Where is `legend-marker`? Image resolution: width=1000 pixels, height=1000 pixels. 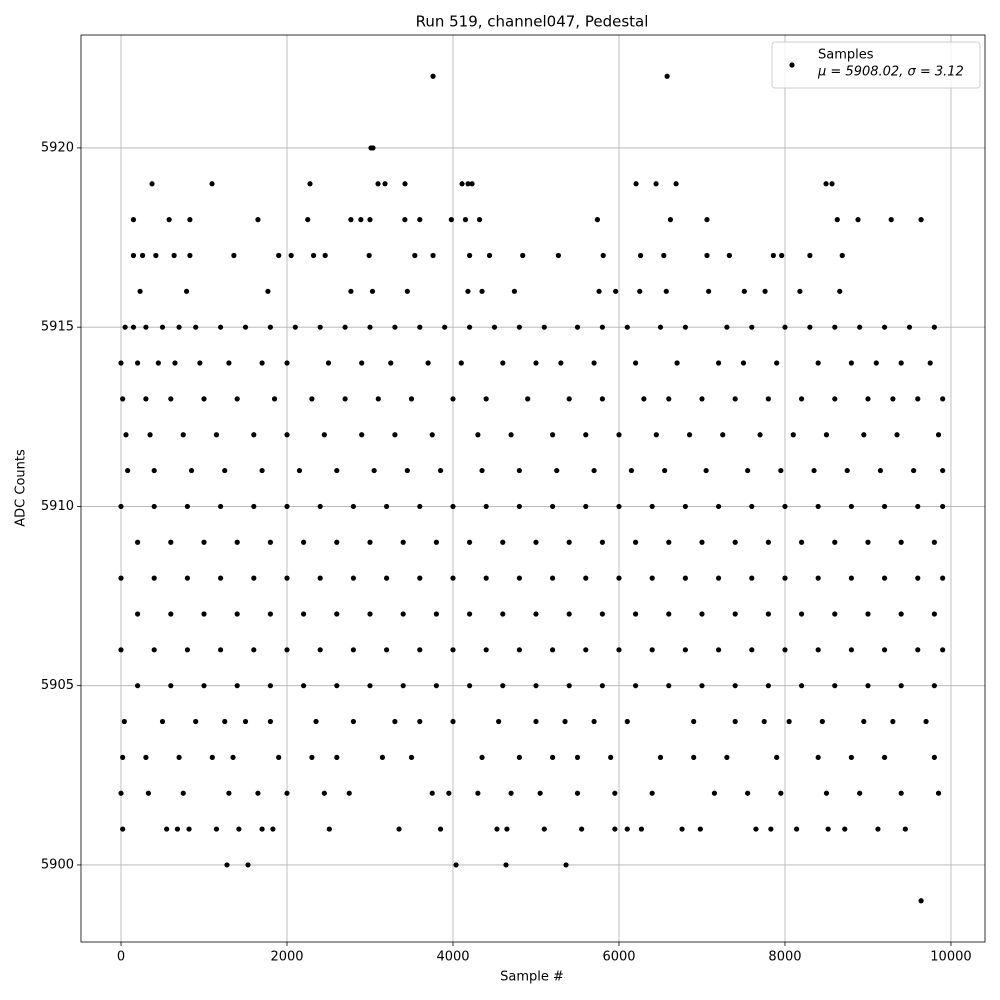 legend-marker is located at coordinates (792, 65).